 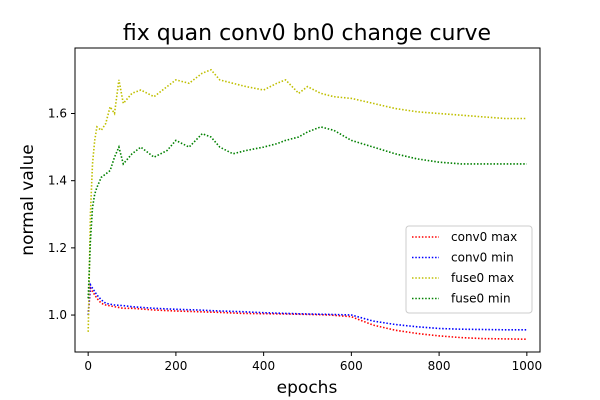 I want to click on y-tick-label-2: 1.2, so click(x=57, y=248).